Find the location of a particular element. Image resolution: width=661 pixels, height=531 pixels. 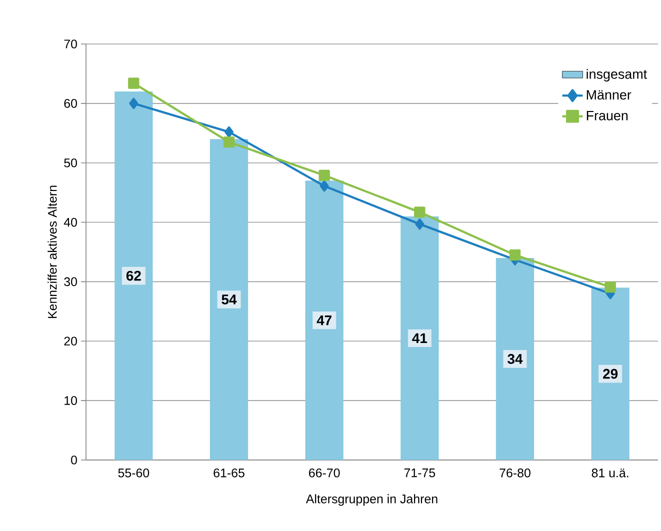

data-label: 41 is located at coordinates (420, 338).